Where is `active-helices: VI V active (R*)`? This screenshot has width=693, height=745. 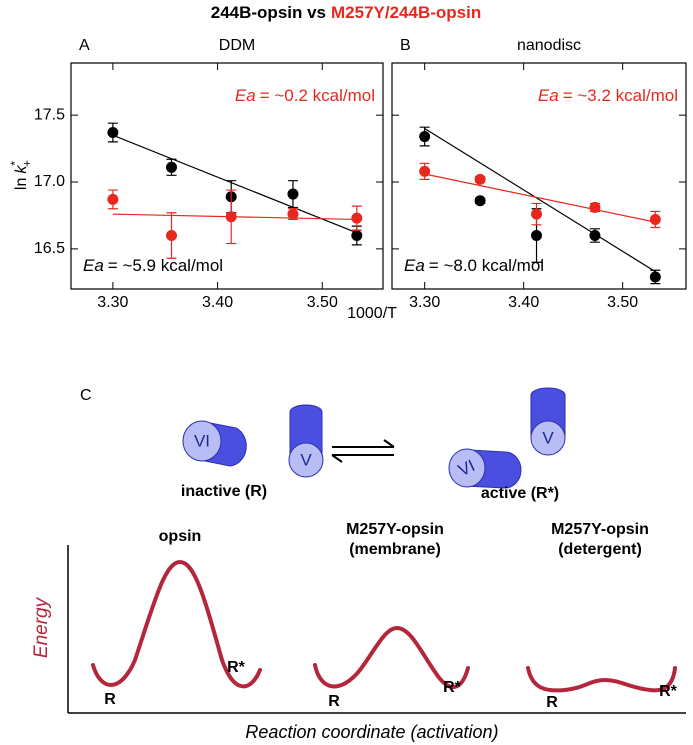
active-helices: VI V active (R*) is located at coordinates (507, 444).